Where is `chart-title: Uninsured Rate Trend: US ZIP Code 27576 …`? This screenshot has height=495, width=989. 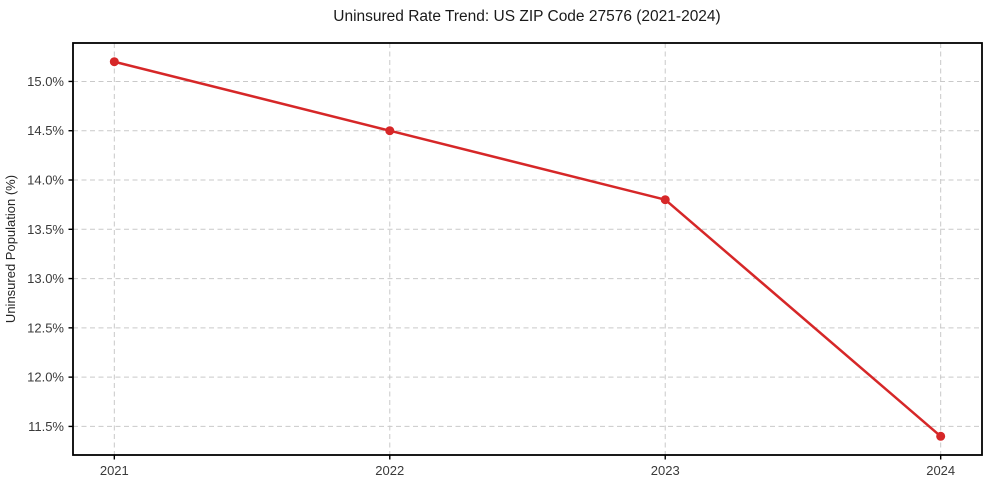 chart-title: Uninsured Rate Trend: US ZIP Code 27576 … is located at coordinates (526, 16).